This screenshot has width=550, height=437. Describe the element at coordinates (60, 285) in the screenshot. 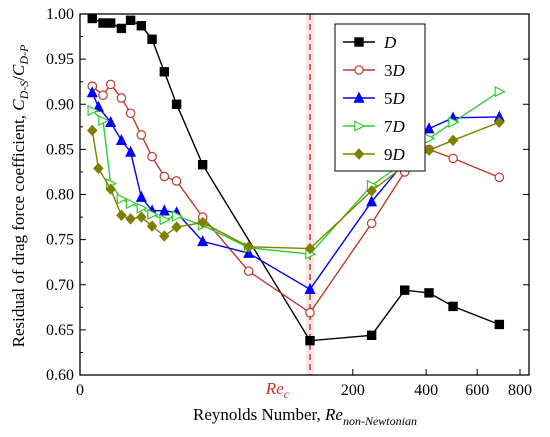

I see `y-tick-label-2: 0.70` at that location.